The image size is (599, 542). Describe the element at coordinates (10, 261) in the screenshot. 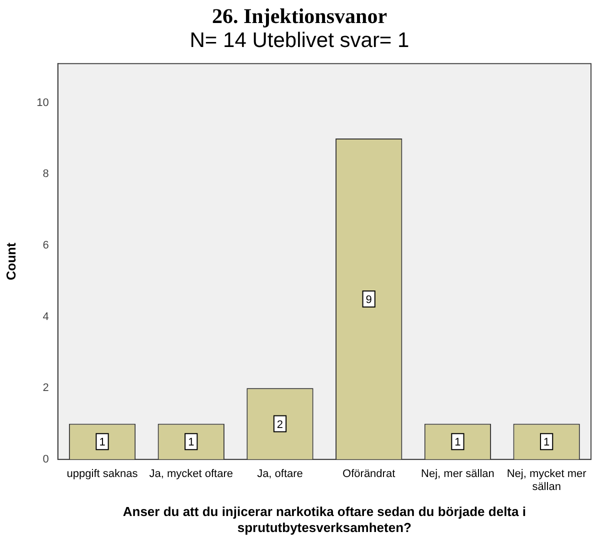

I see `y-axis-title: Count` at that location.